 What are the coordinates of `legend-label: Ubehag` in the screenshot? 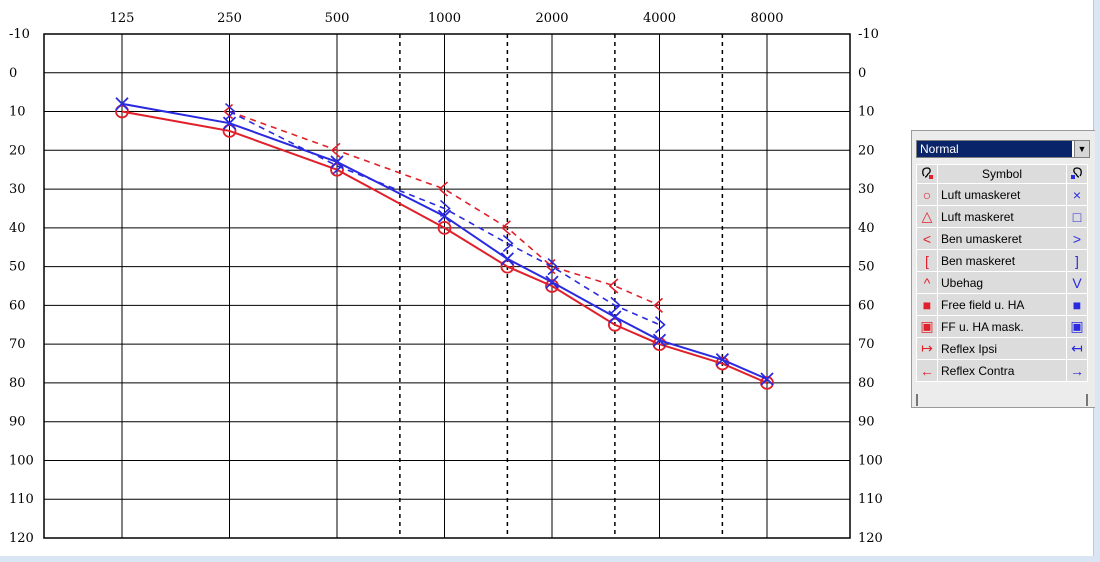 It's located at (1002, 282).